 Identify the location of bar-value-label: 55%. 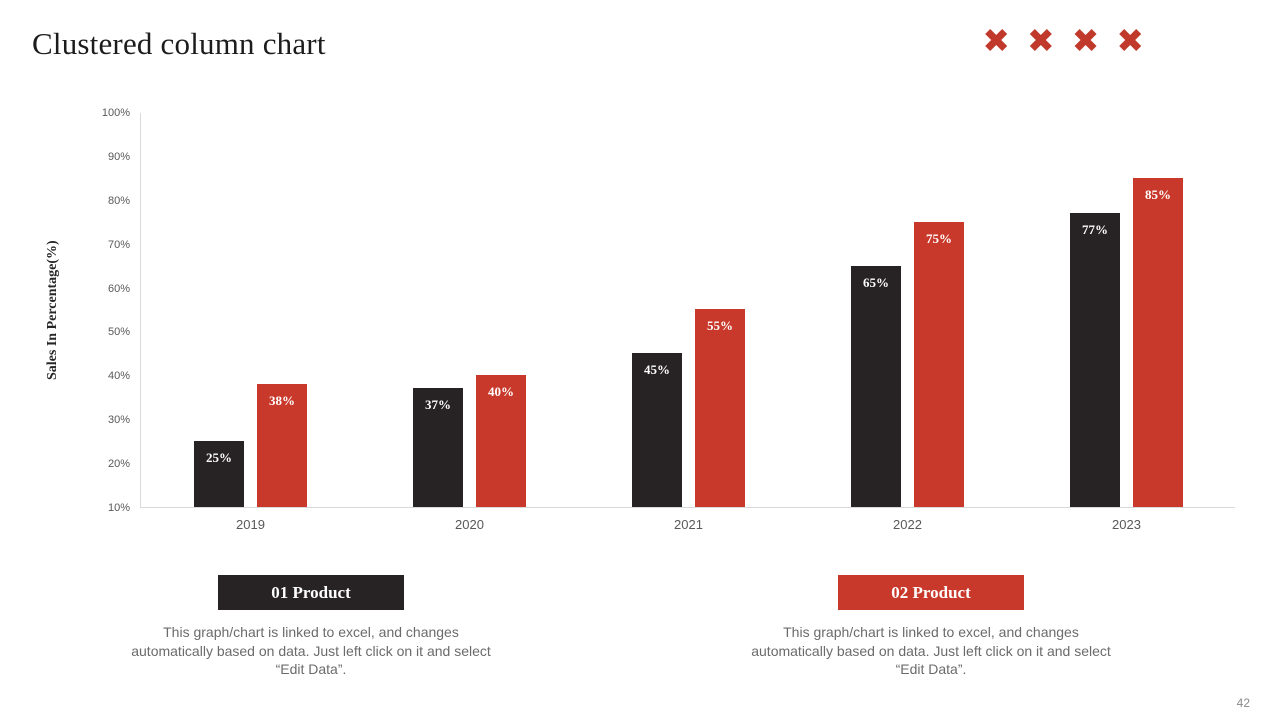
(720, 325).